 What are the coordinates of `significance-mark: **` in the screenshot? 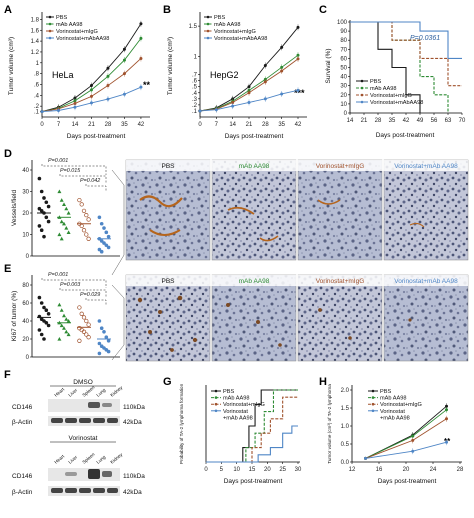 It's located at (147, 85).